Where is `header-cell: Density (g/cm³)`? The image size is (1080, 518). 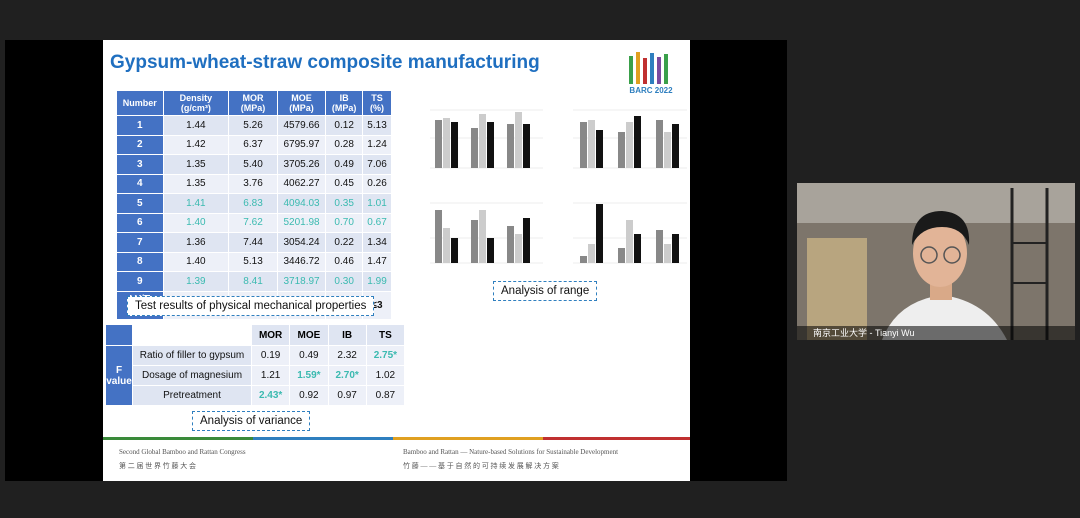
header-cell: Density (g/cm³) is located at coordinates (196, 103).